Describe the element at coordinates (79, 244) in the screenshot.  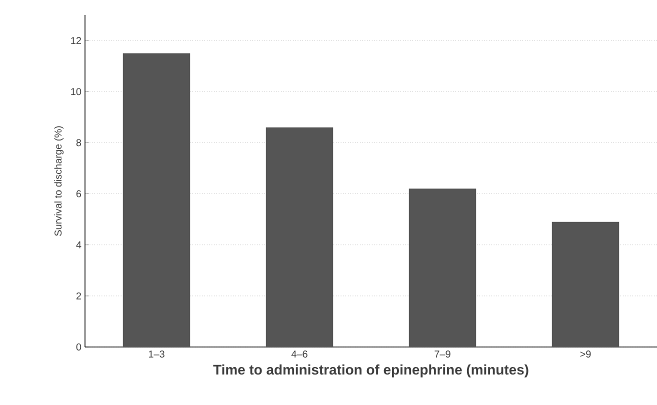
I see `y-tick-label: 4` at that location.